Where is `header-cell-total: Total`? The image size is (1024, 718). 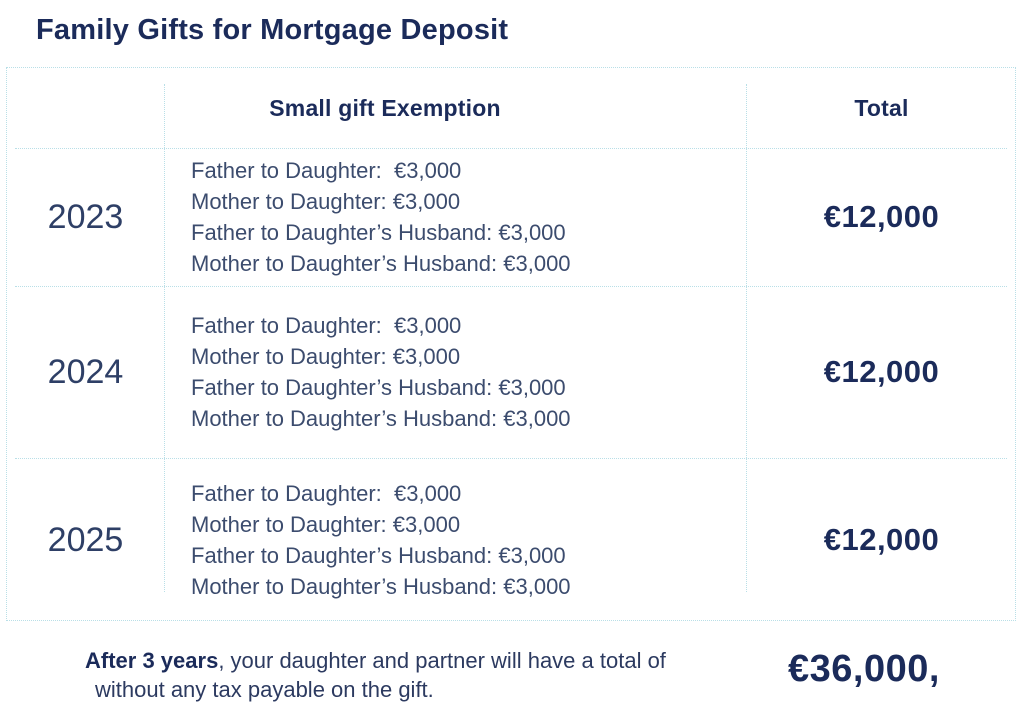
header-cell-total: Total is located at coordinates (881, 107).